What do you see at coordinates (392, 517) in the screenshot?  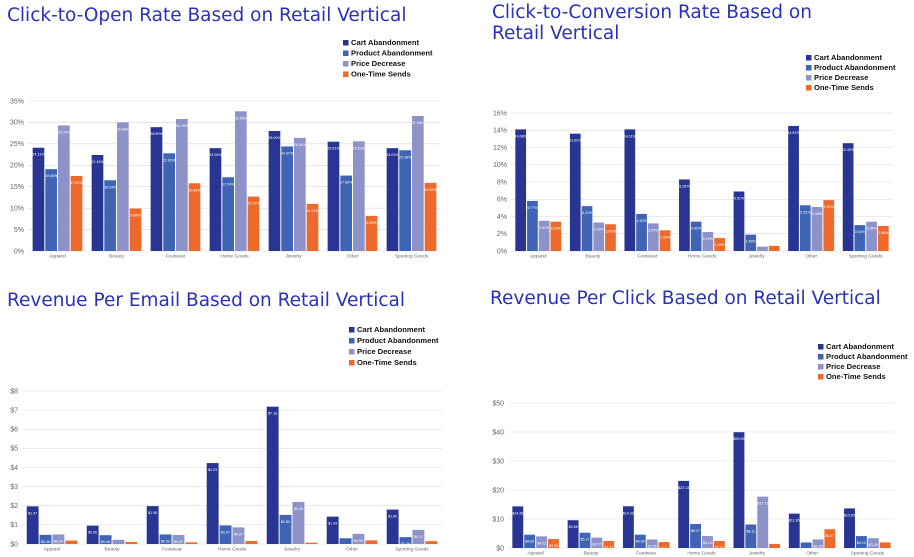 I see `data-label: $1.80` at bounding box center [392, 517].